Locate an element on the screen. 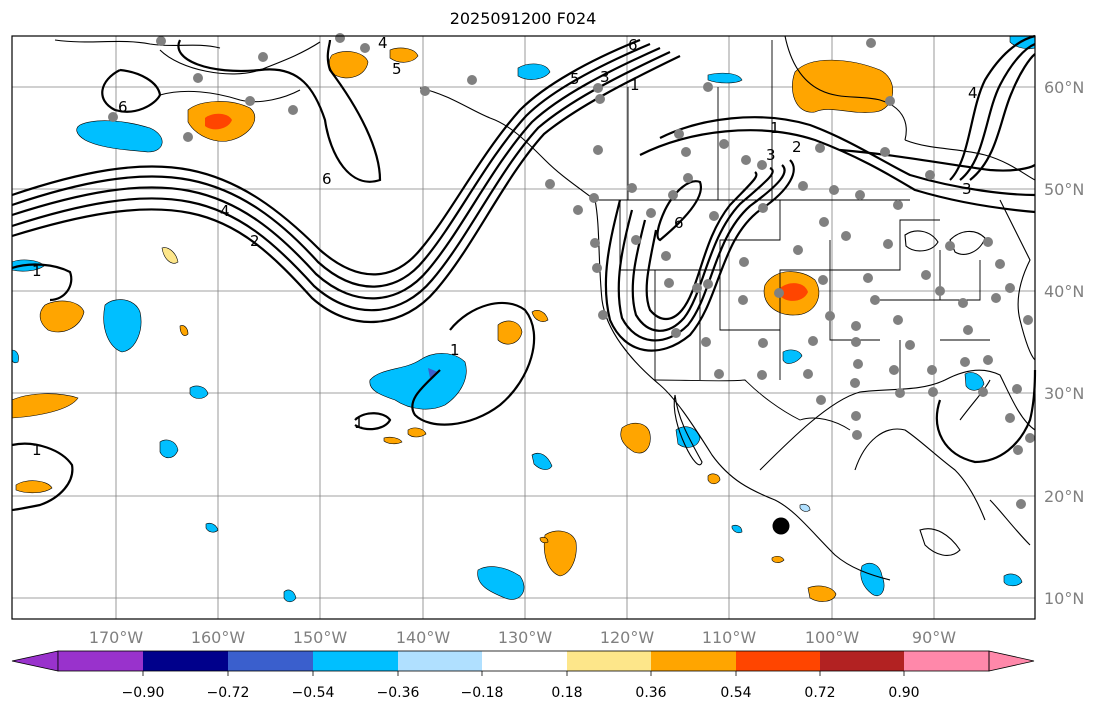 This screenshot has height=712, width=1105. lat-label: 40°N is located at coordinates (1064, 291).